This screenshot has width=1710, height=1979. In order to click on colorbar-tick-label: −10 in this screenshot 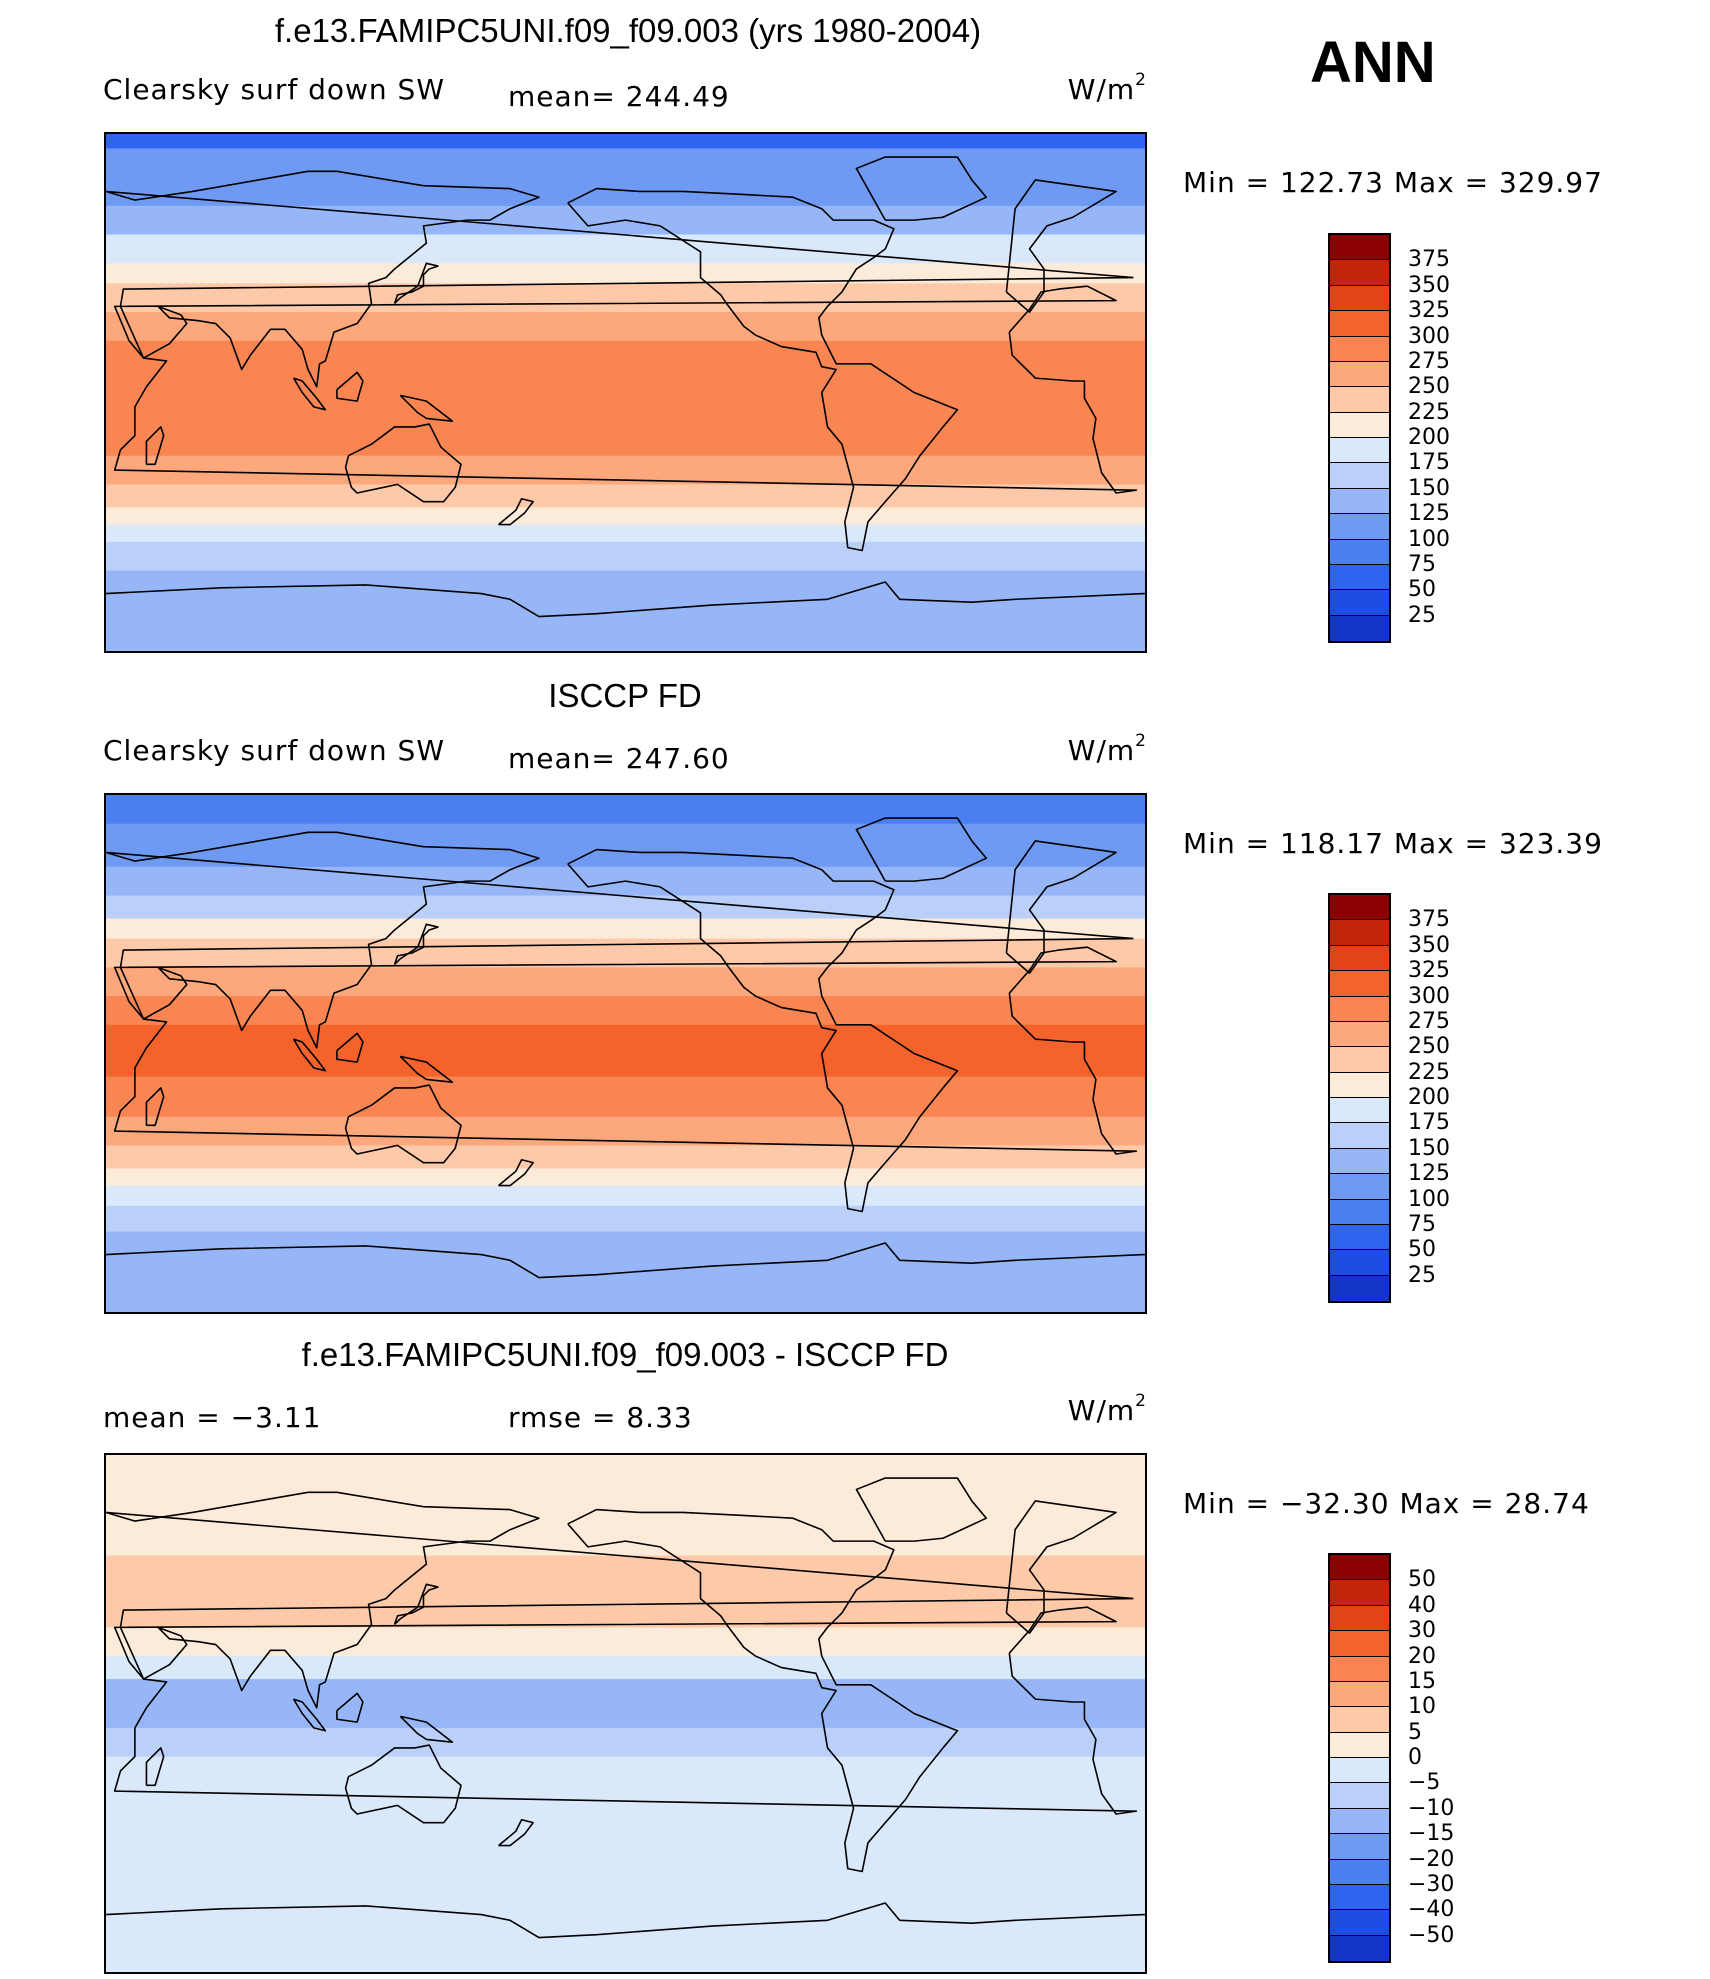, I will do `click(1431, 1808)`.